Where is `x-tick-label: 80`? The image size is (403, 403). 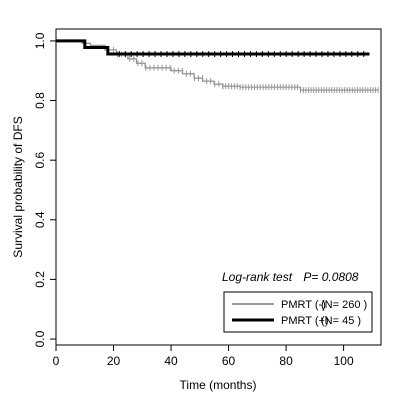 x-tick-label: 80 is located at coordinates (286, 361).